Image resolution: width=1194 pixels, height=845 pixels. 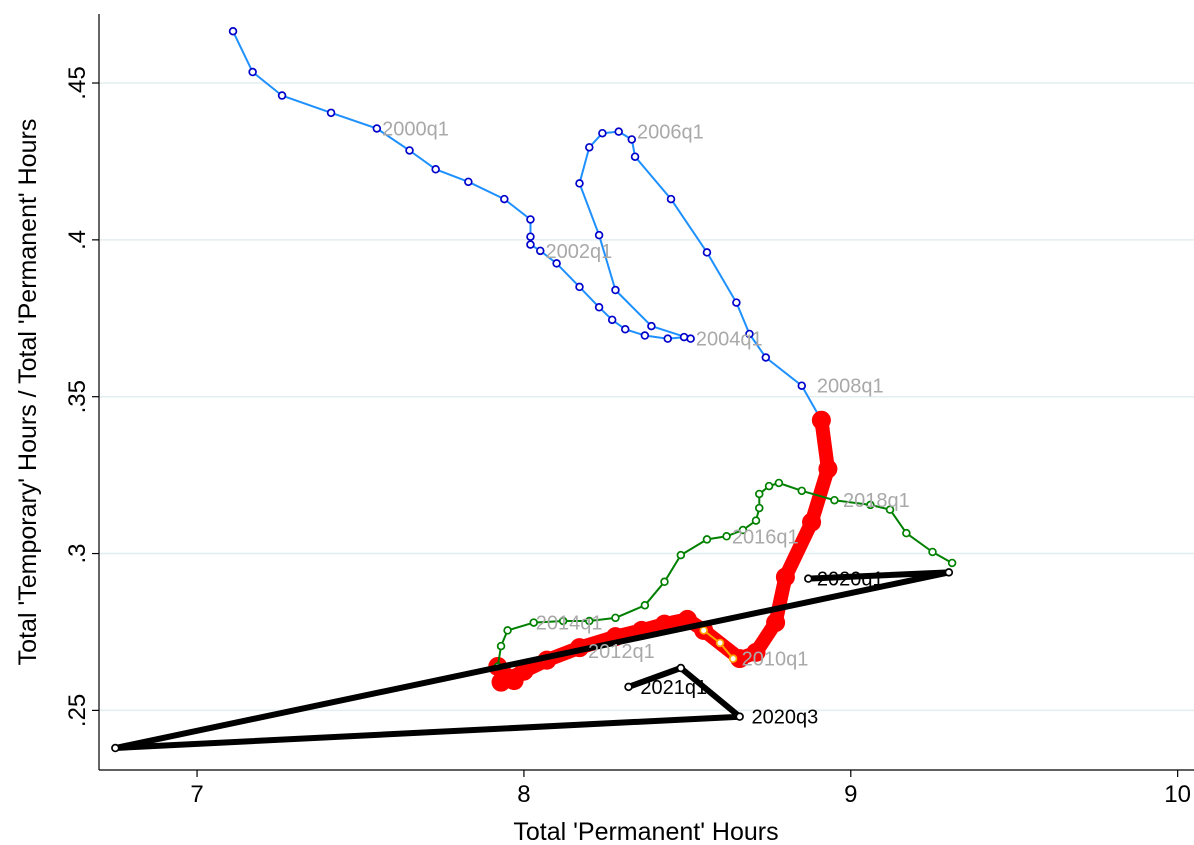 I want to click on point-label: 2012q1, so click(x=621, y=652).